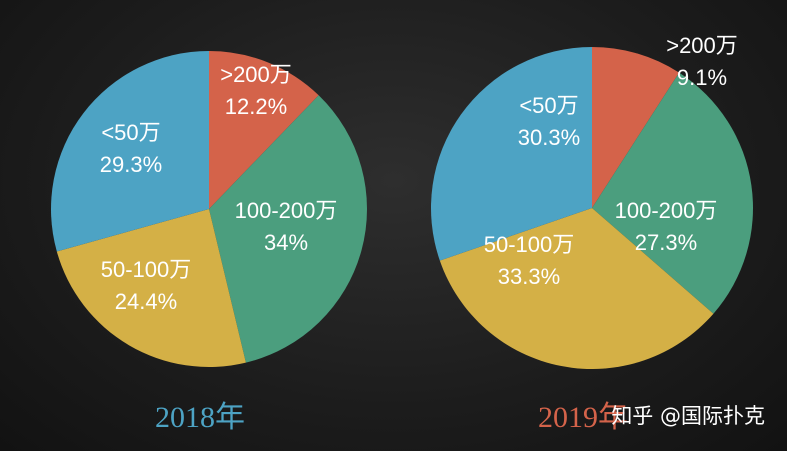  Describe the element at coordinates (549, 137) in the screenshot. I see `pie-2019-value-lt50: 30.3%` at that location.